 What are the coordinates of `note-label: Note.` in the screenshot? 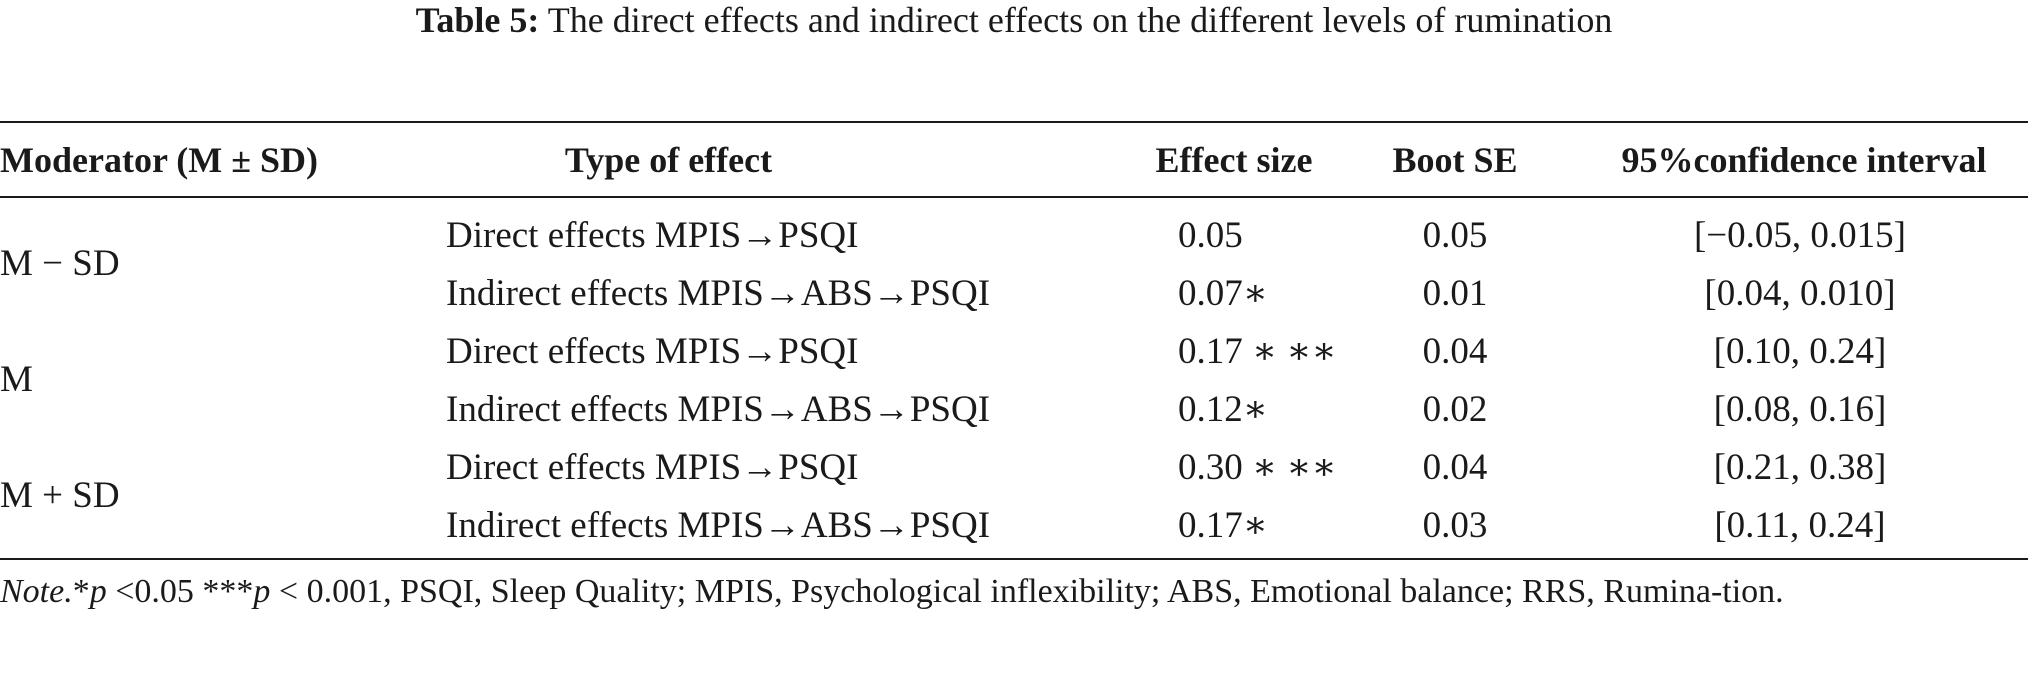 It's located at (36, 591).